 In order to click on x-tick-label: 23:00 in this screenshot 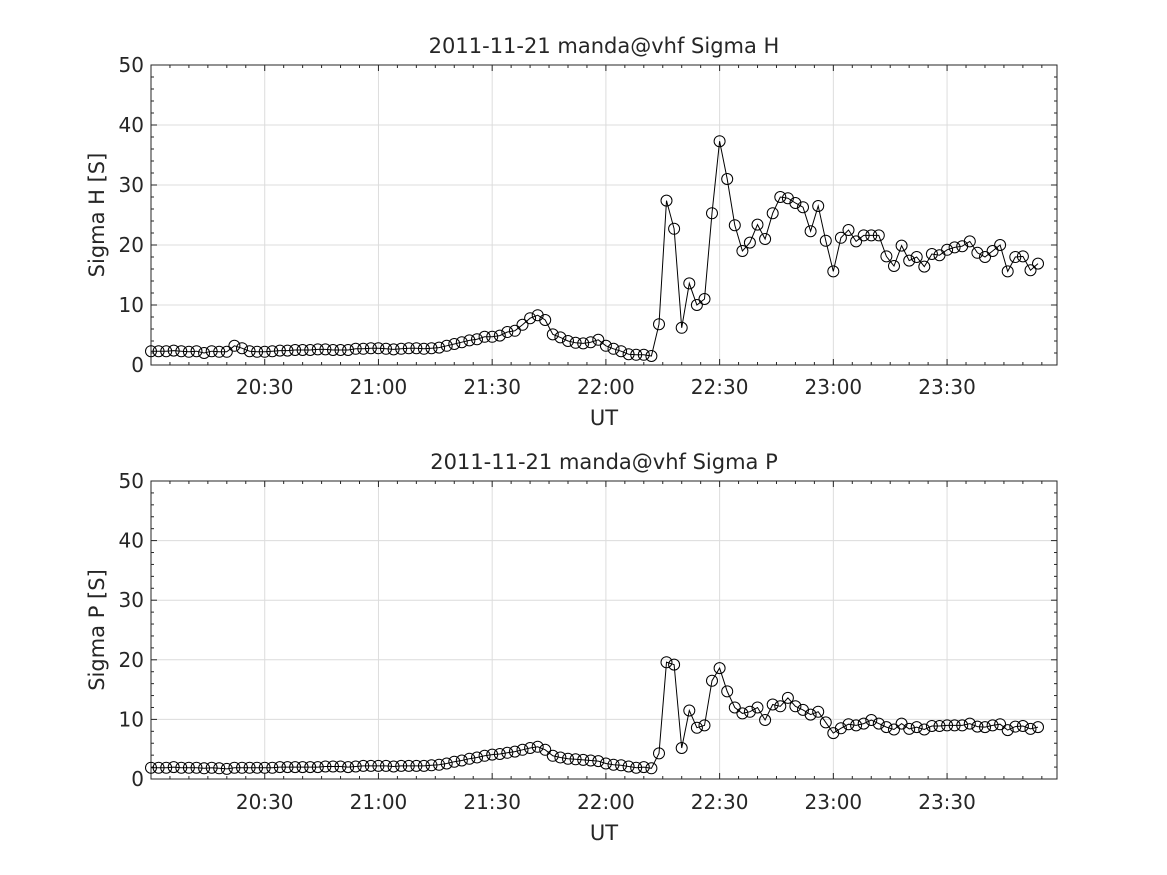, I will do `click(834, 802)`.